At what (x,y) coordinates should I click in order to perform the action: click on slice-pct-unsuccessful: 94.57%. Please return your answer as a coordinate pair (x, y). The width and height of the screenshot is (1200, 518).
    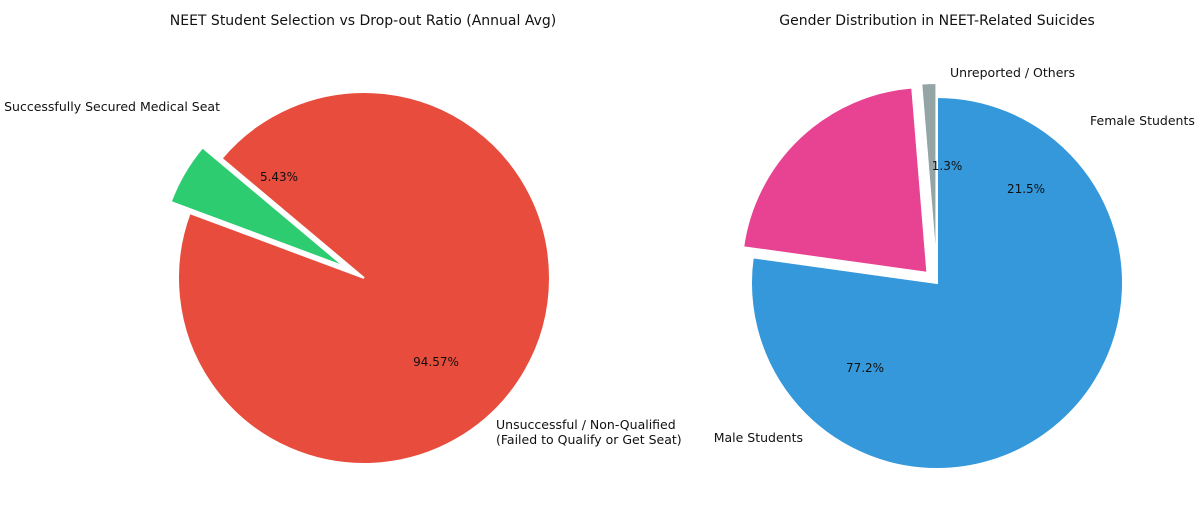
    Looking at the image, I should click on (436, 362).